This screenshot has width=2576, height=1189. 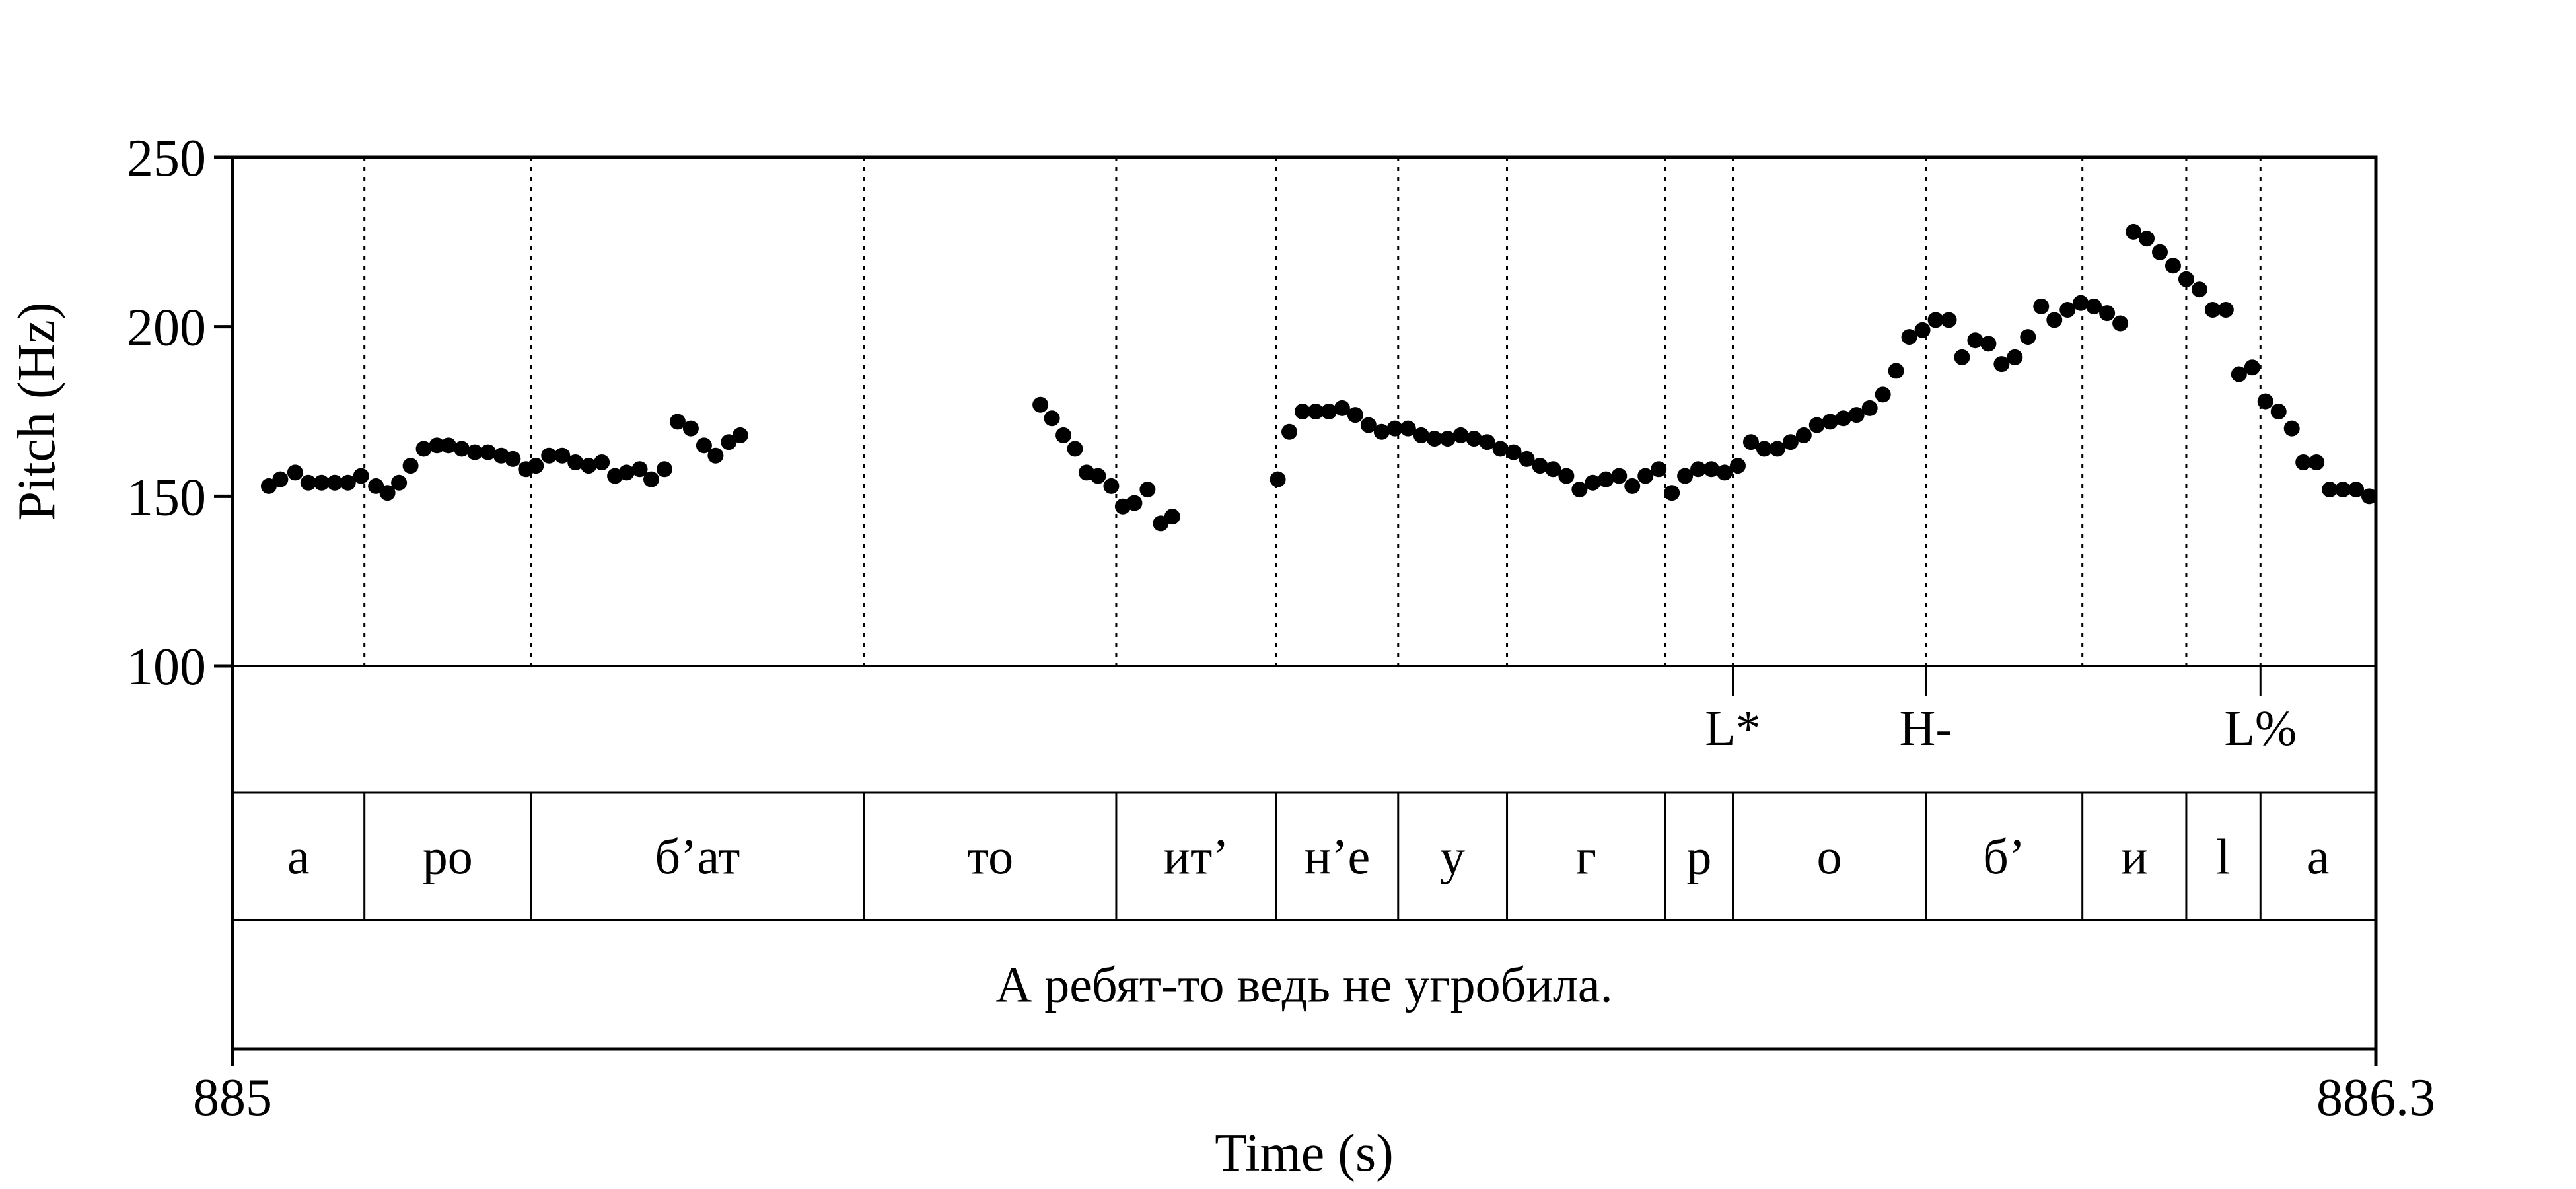 What do you see at coordinates (1926, 728) in the screenshot?
I see `tone-label: H-` at bounding box center [1926, 728].